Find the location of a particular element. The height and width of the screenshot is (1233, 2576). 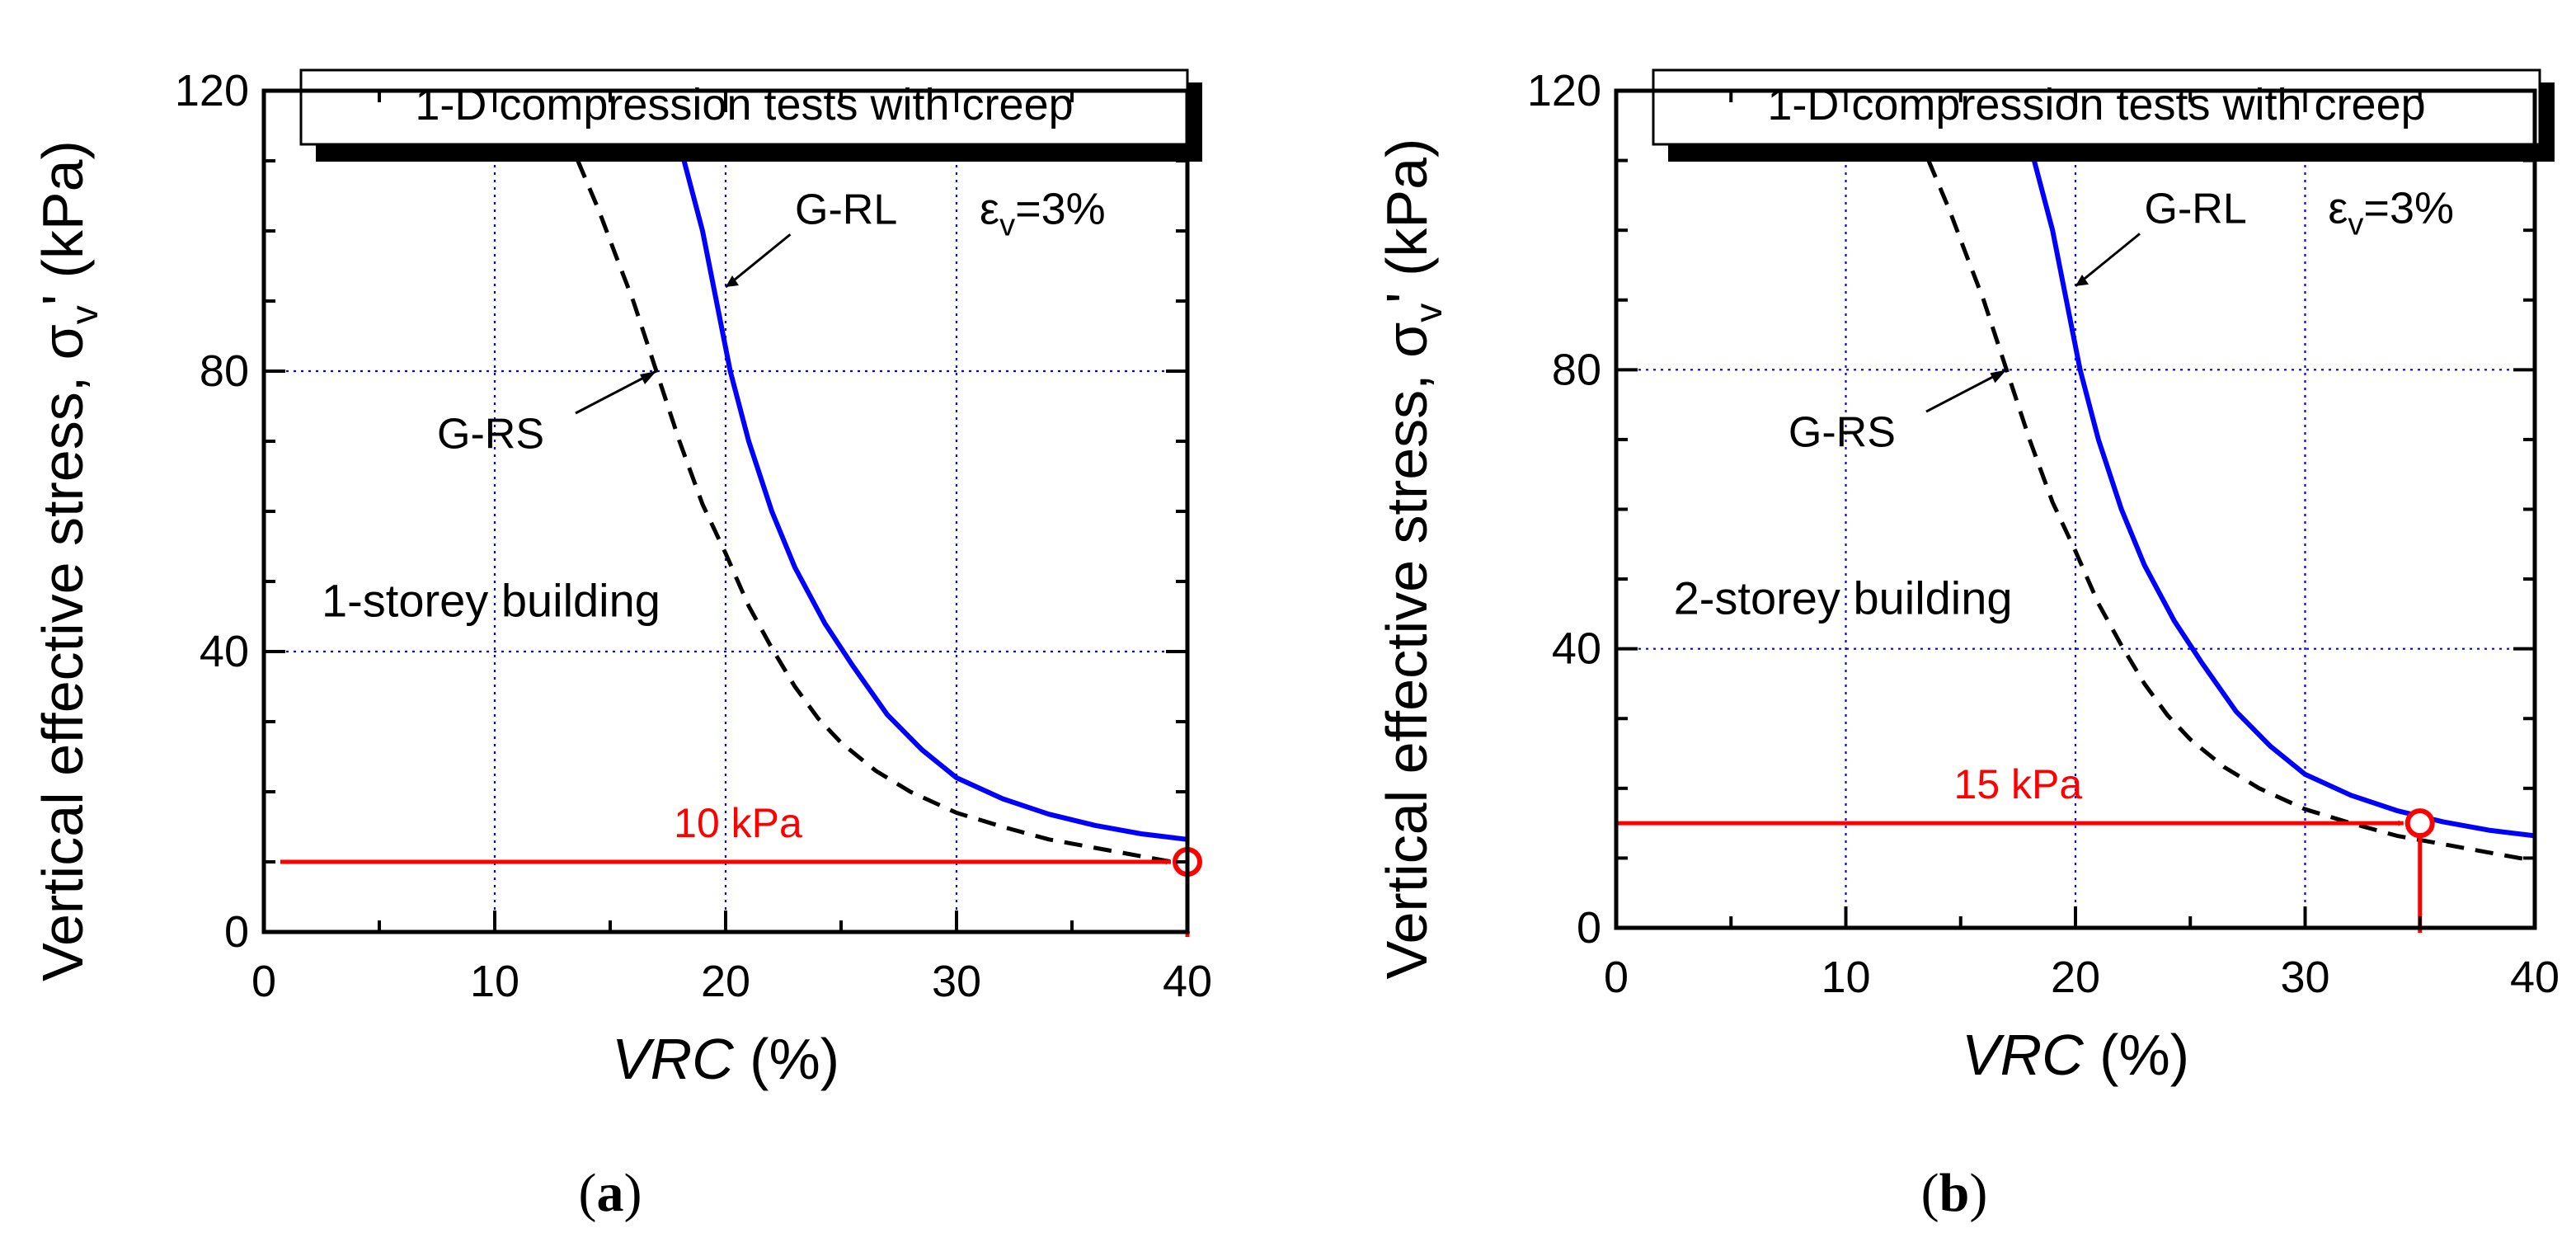

stress-value-label: 15 kPa is located at coordinates (2018, 784).